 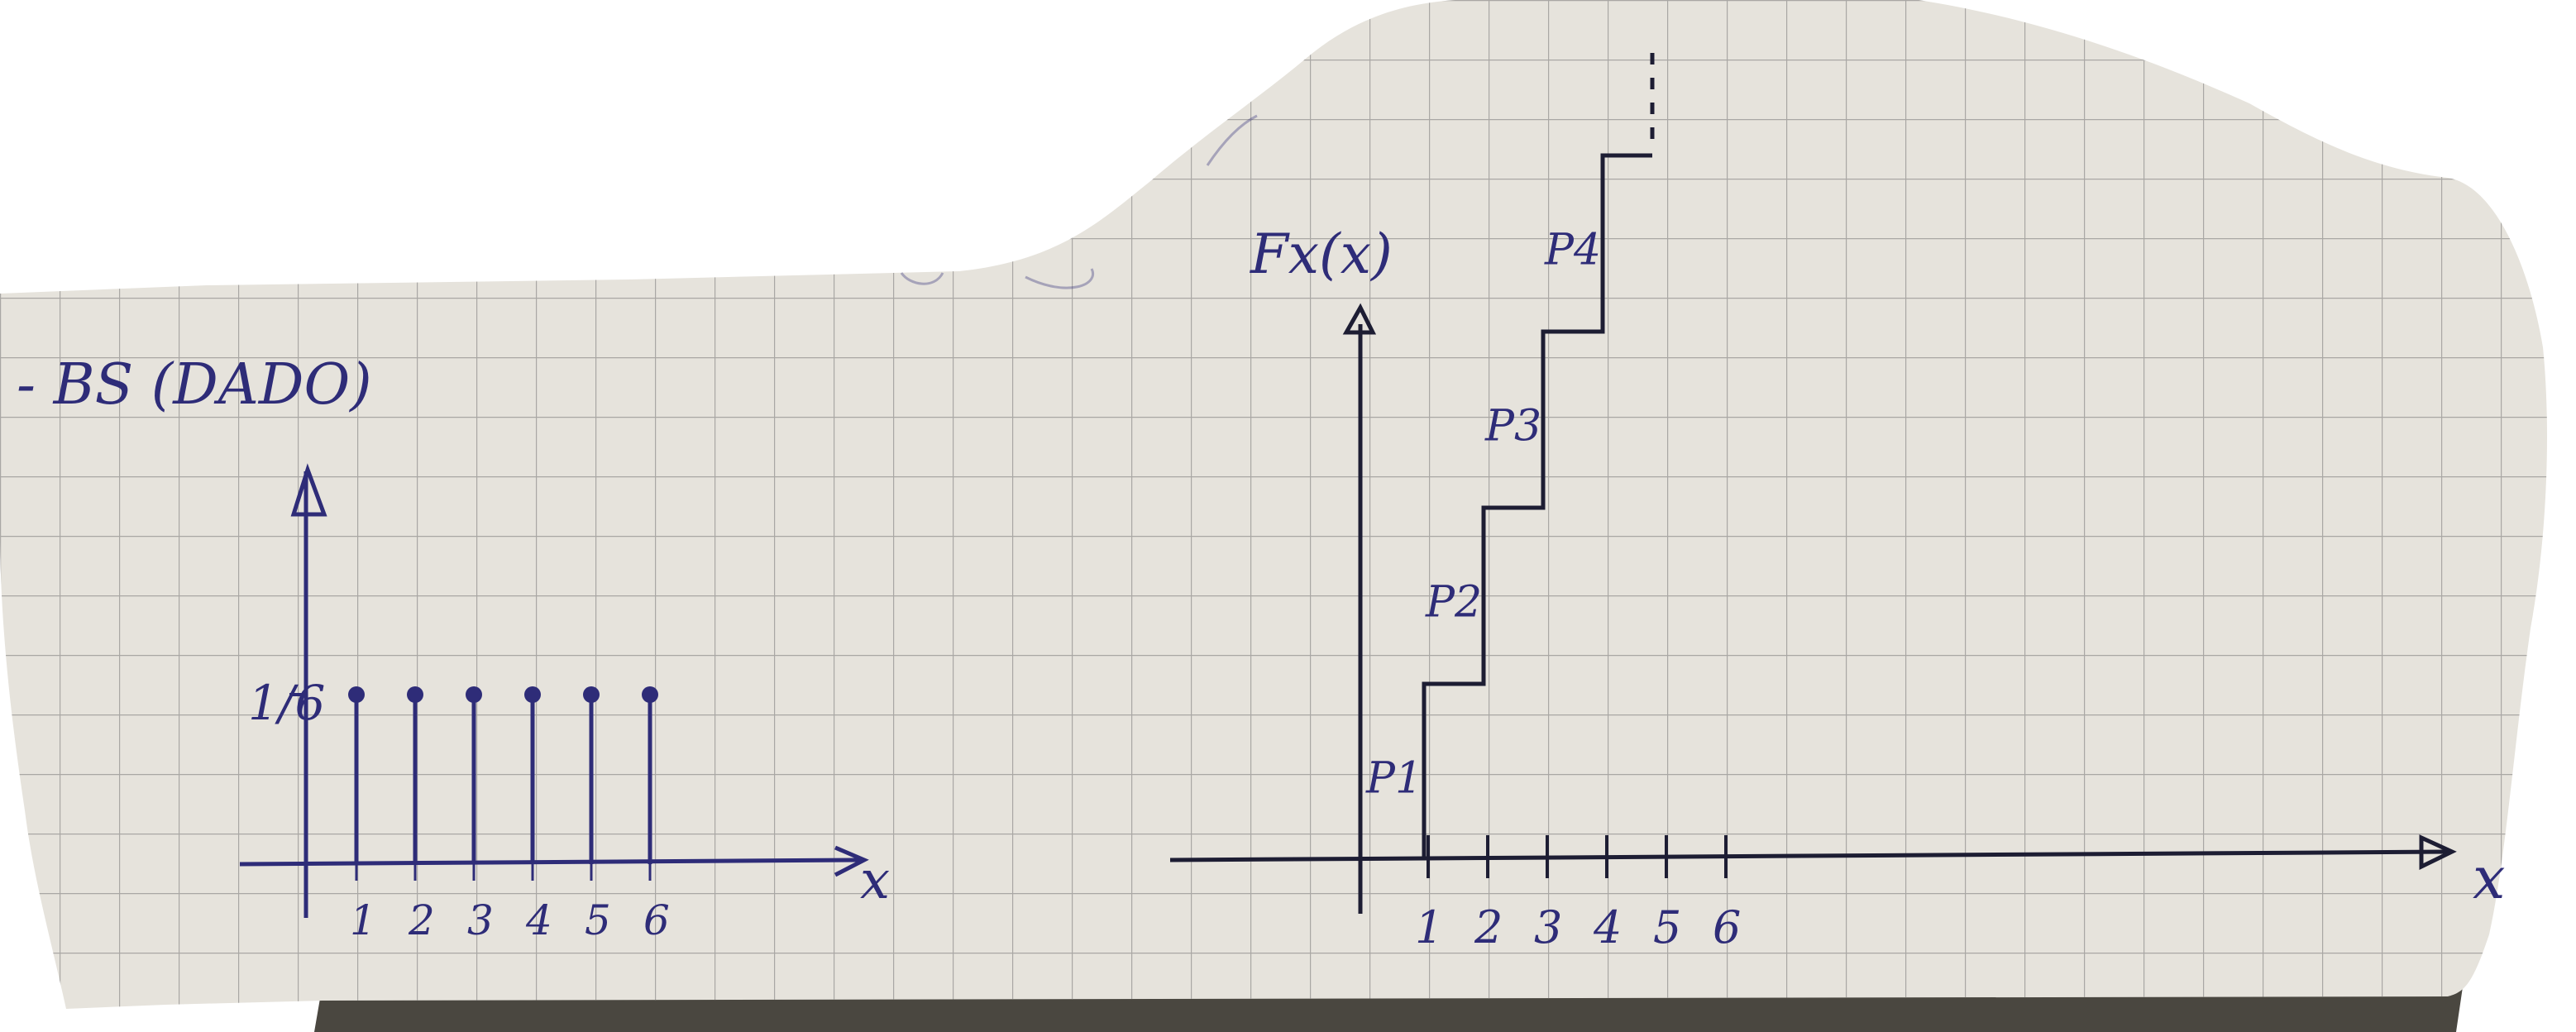 What do you see at coordinates (1488, 927) in the screenshot?
I see `chart-right-x-tick-label: 2` at bounding box center [1488, 927].